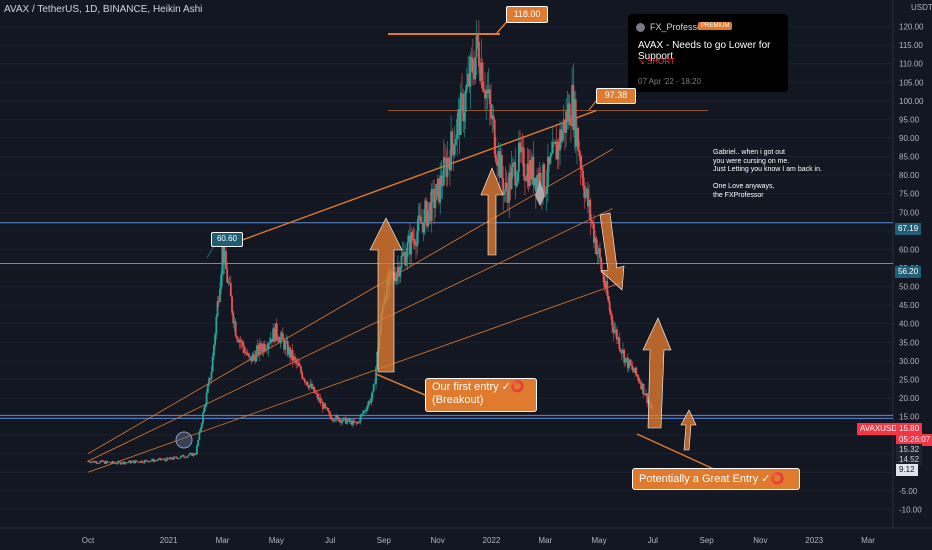 The image size is (932, 550). I want to click on tag-symbol: AVAXUSDT, so click(881, 429).